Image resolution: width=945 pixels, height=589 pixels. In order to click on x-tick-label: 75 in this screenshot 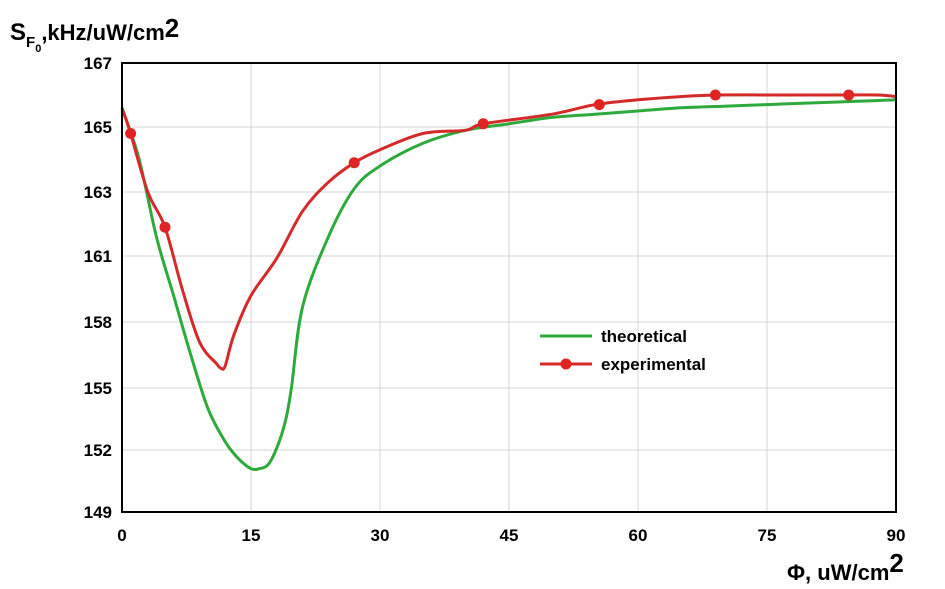, I will do `click(767, 535)`.